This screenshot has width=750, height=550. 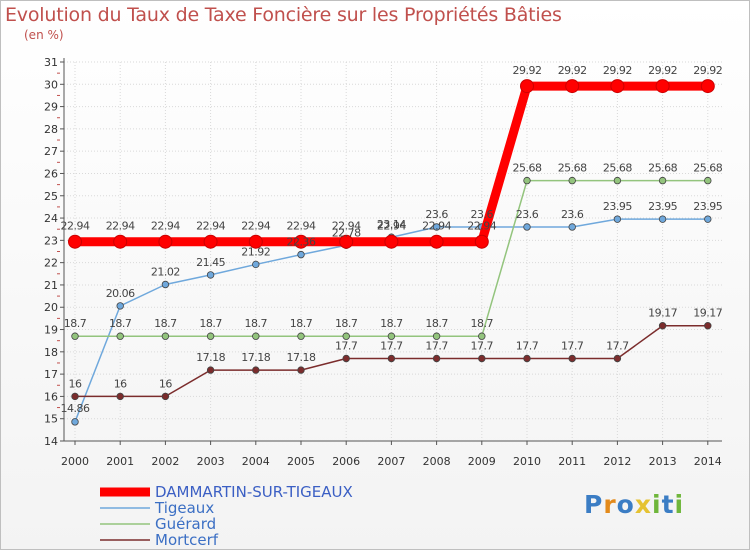 I want to click on logo-letter: r, so click(x=610, y=504).